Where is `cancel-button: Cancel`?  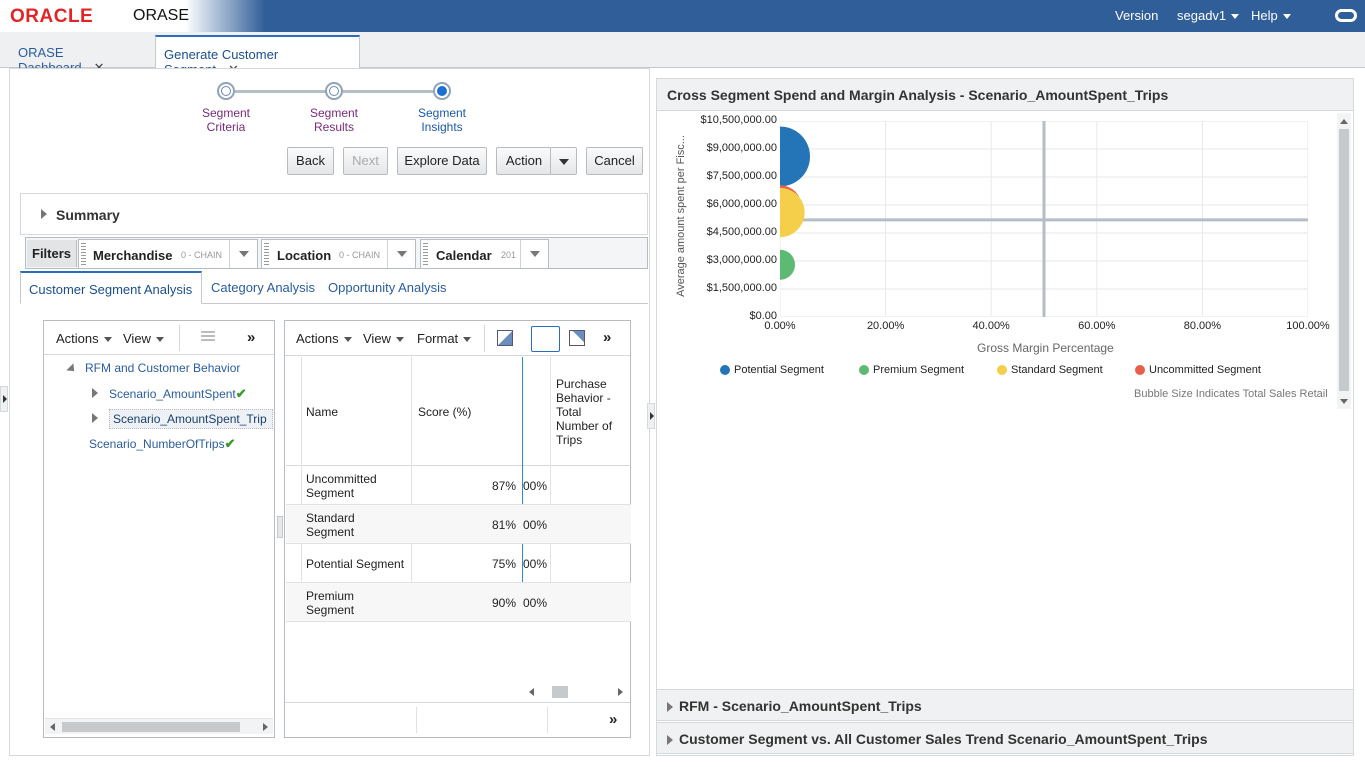
cancel-button: Cancel is located at coordinates (614, 161).